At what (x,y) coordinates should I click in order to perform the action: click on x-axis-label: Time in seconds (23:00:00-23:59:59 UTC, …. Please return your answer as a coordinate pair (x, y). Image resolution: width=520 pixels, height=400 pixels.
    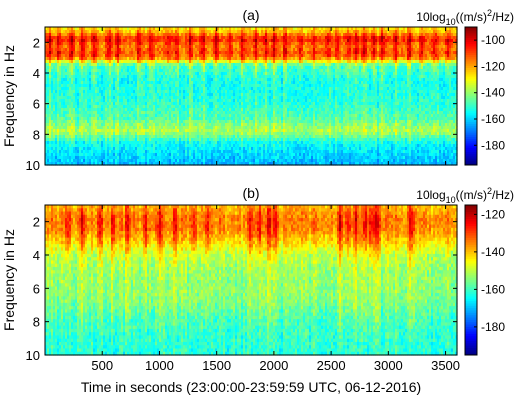
    Looking at the image, I should click on (251, 387).